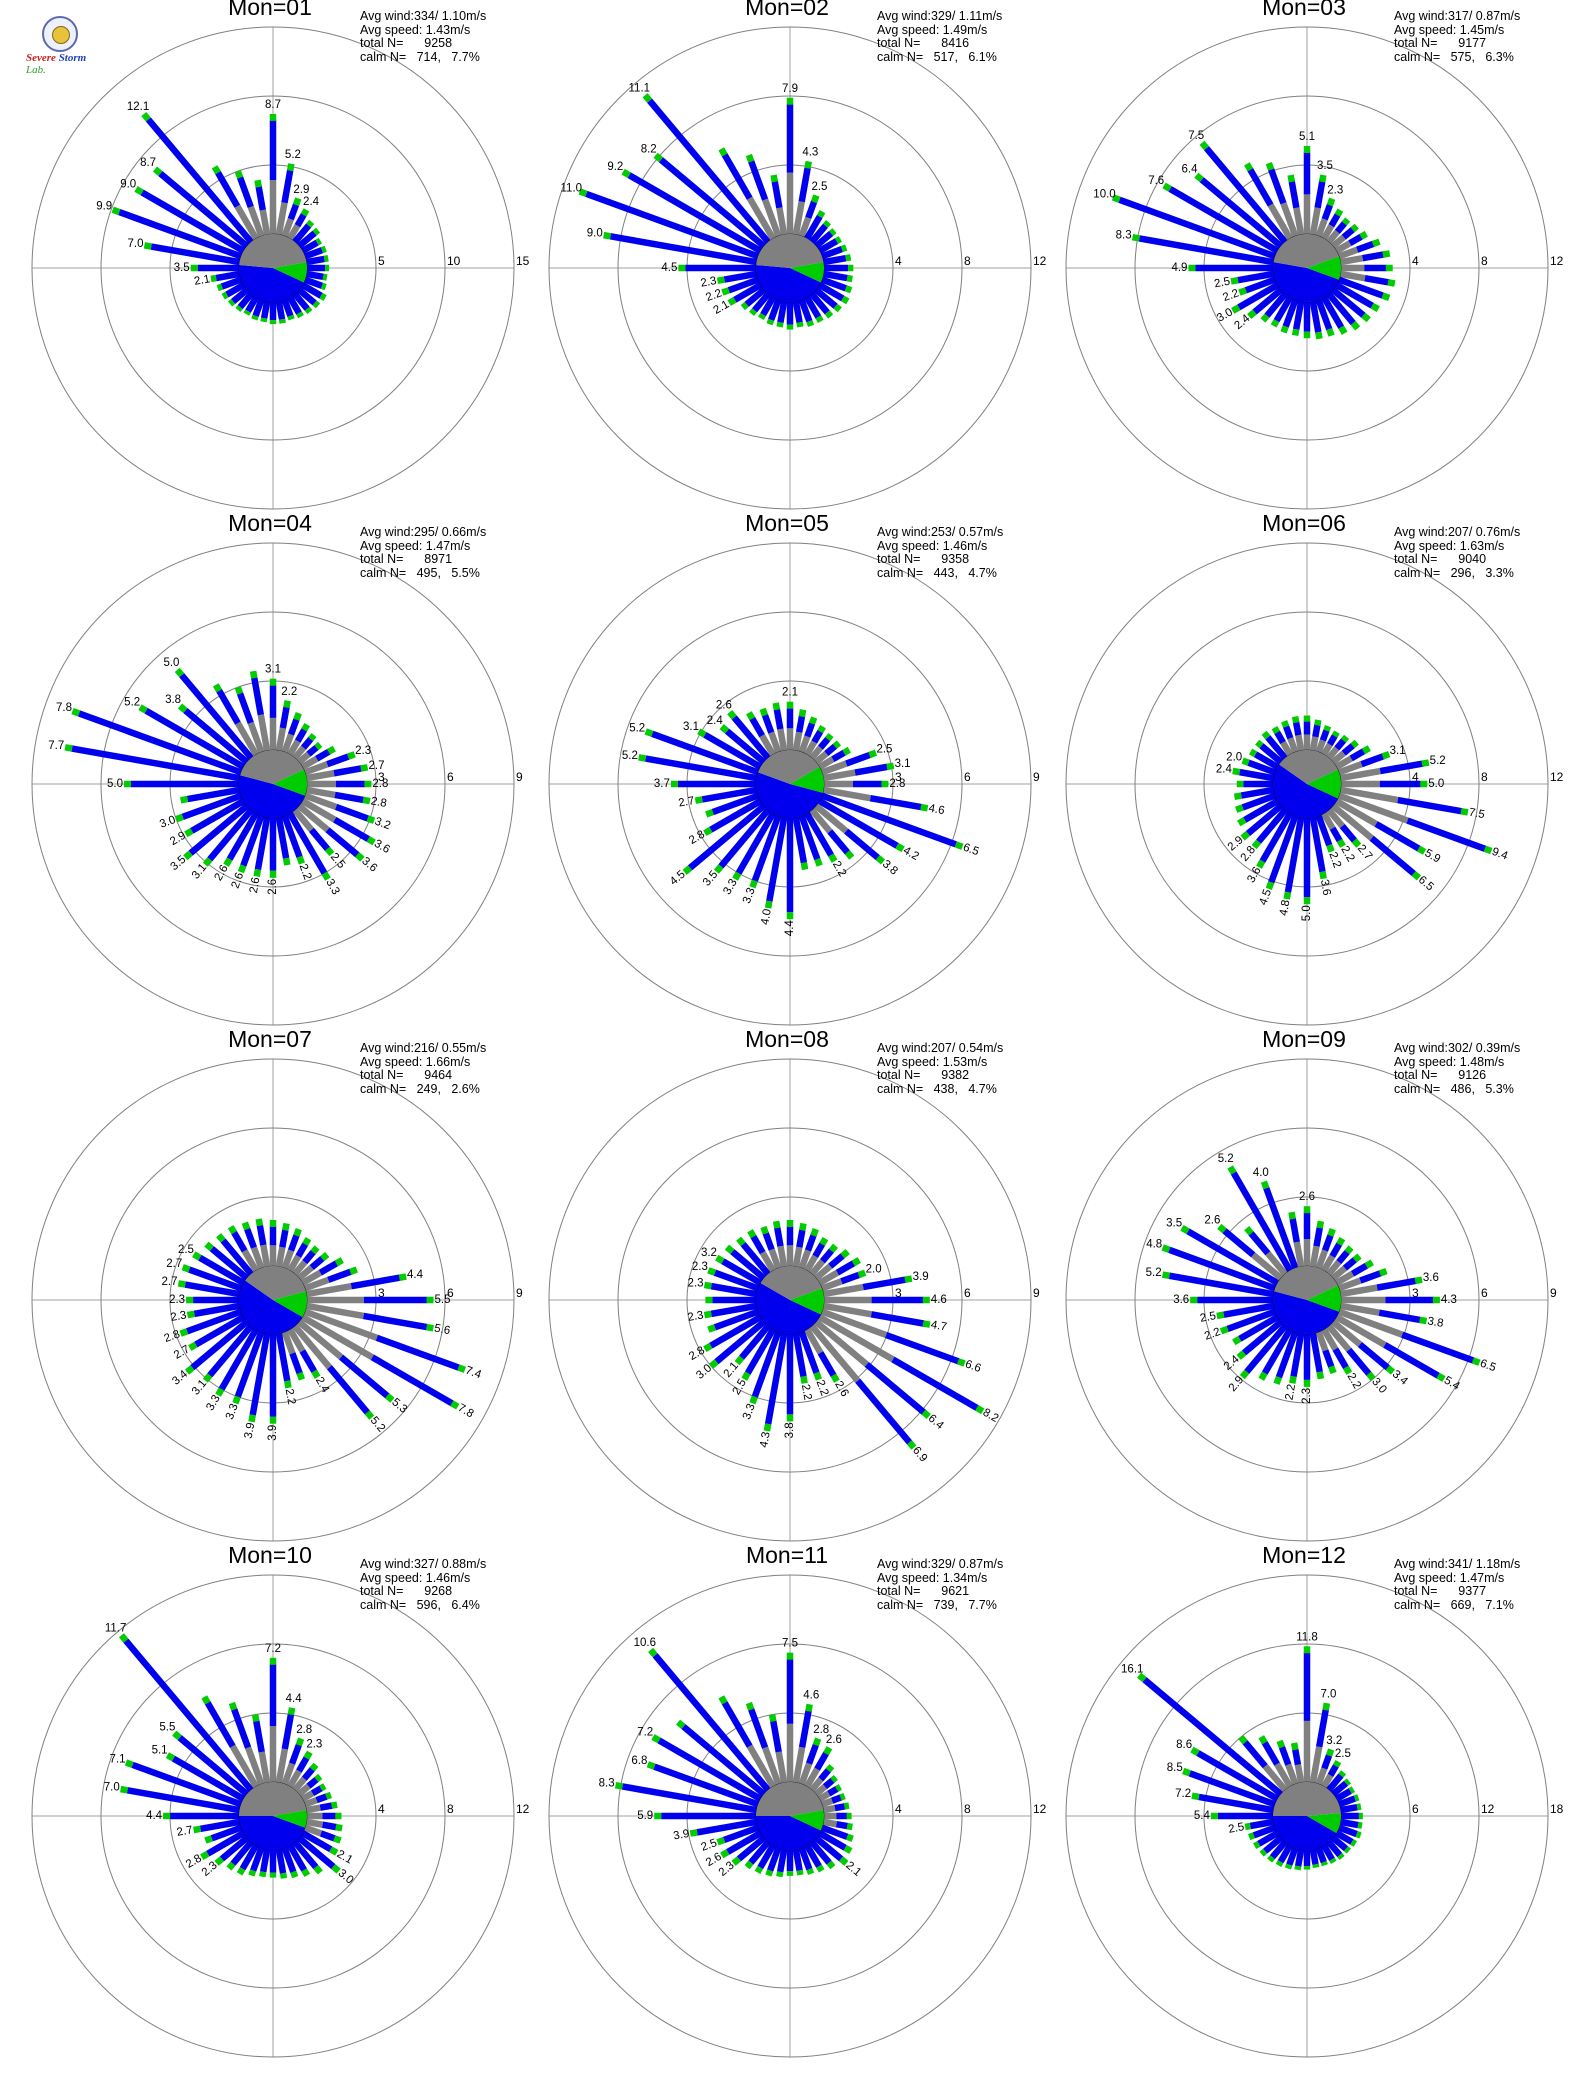  What do you see at coordinates (172, 1336) in the screenshot?
I see `bar-value-label: 2.8` at bounding box center [172, 1336].